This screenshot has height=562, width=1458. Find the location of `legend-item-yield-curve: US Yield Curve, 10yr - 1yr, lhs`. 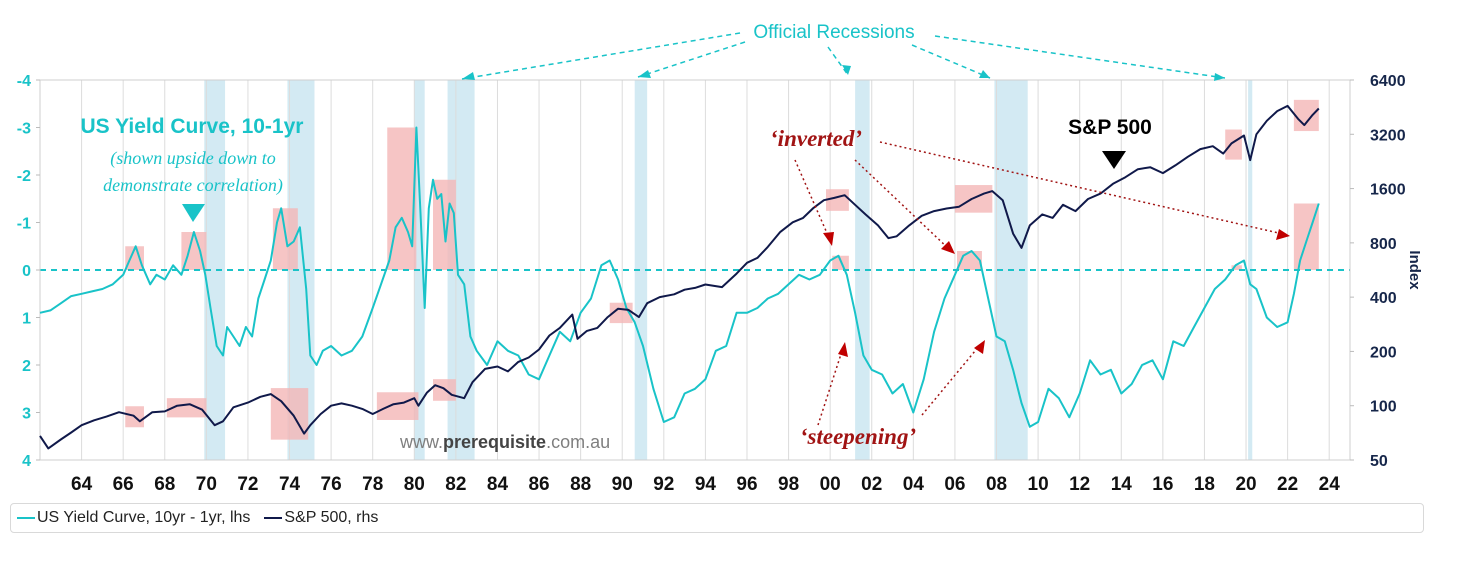

legend-item-yield-curve: US Yield Curve, 10yr - 1yr, lhs is located at coordinates (133, 518).